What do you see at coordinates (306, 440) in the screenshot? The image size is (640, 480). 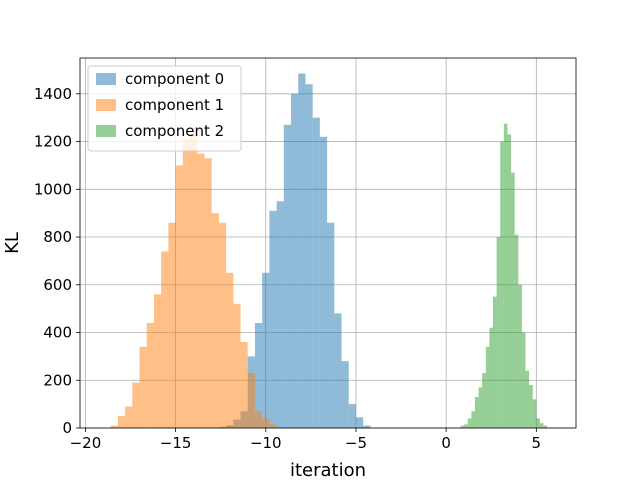 I see `x-axis-ticks: −20 −15 −10 −5 0 5` at bounding box center [306, 440].